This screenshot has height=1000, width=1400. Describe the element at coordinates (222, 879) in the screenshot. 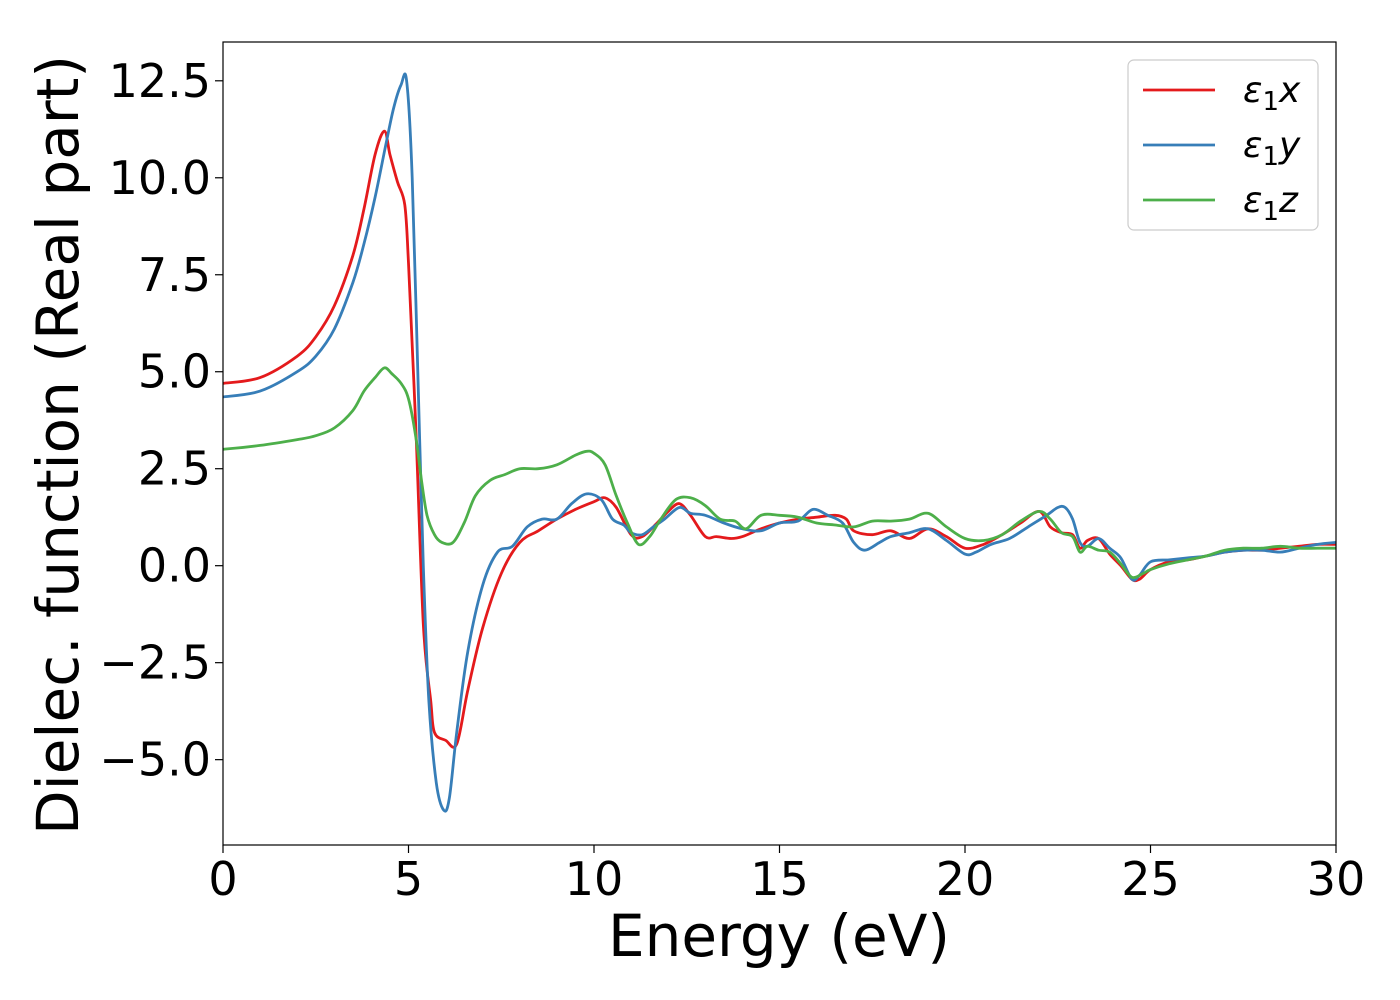

I see `x-tick-label: 0` at that location.